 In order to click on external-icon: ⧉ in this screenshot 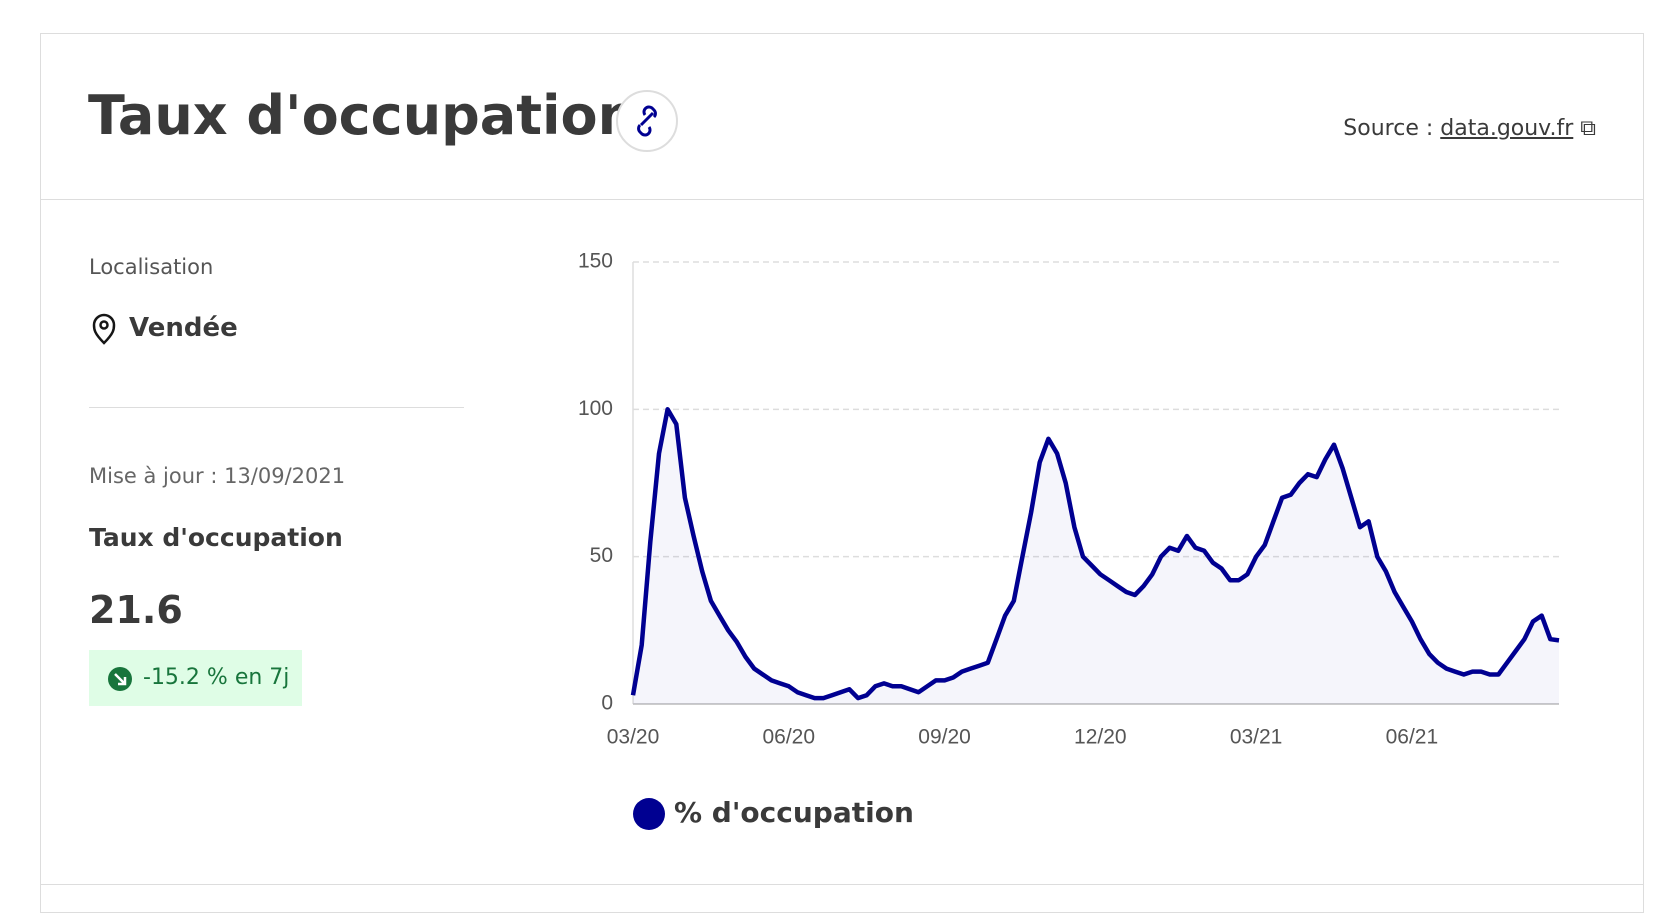, I will do `click(1588, 128)`.